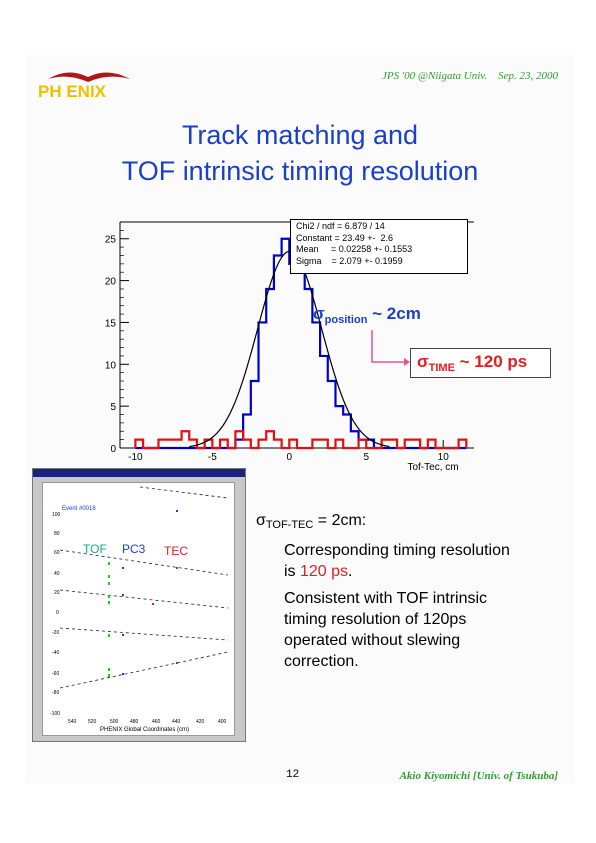 The width and height of the screenshot is (596, 843). I want to click on sigma-time-box: σTIME ~ 120 ps, so click(480, 363).